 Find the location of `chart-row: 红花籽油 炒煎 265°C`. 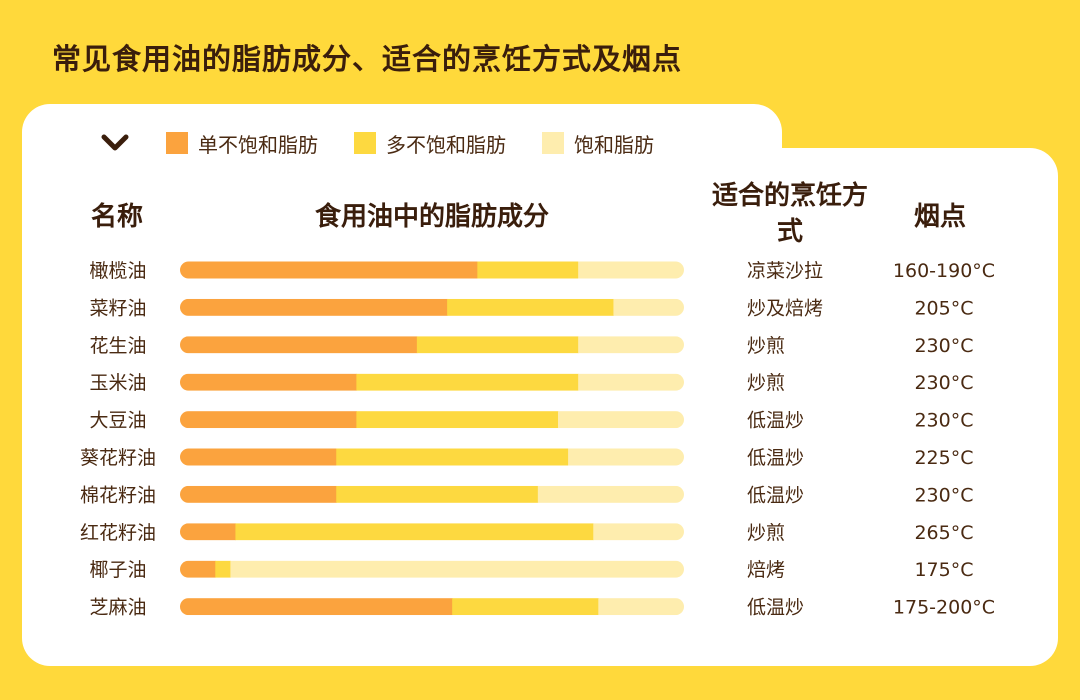

chart-row: 红花籽油 炒煎 265°C is located at coordinates (527, 533).